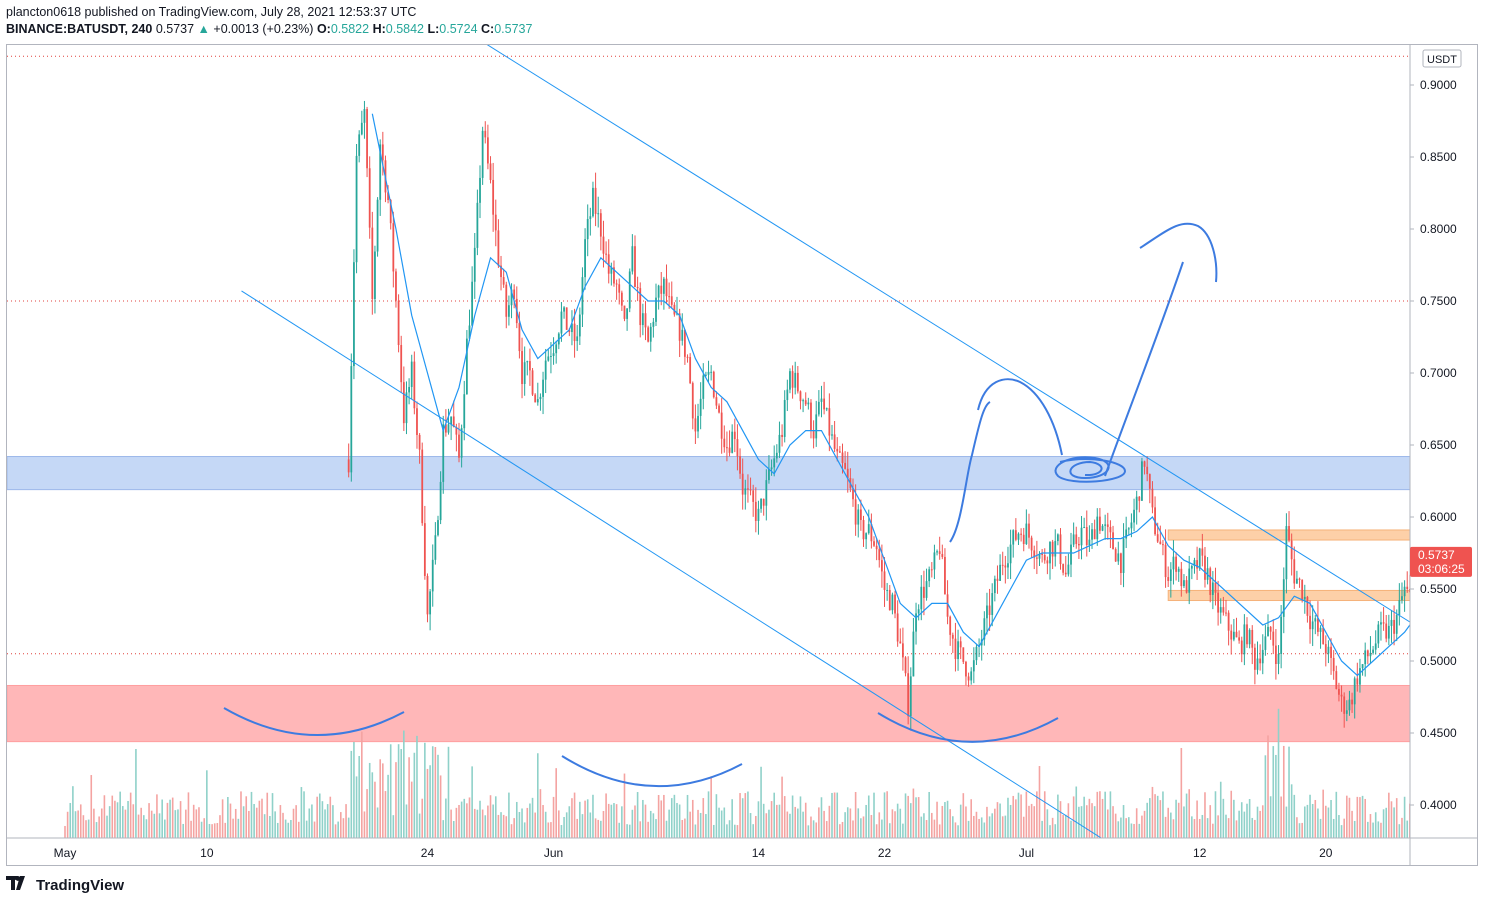 The image size is (1485, 904). Describe the element at coordinates (1326, 535) in the screenshot. I see `upper-range` at that location.